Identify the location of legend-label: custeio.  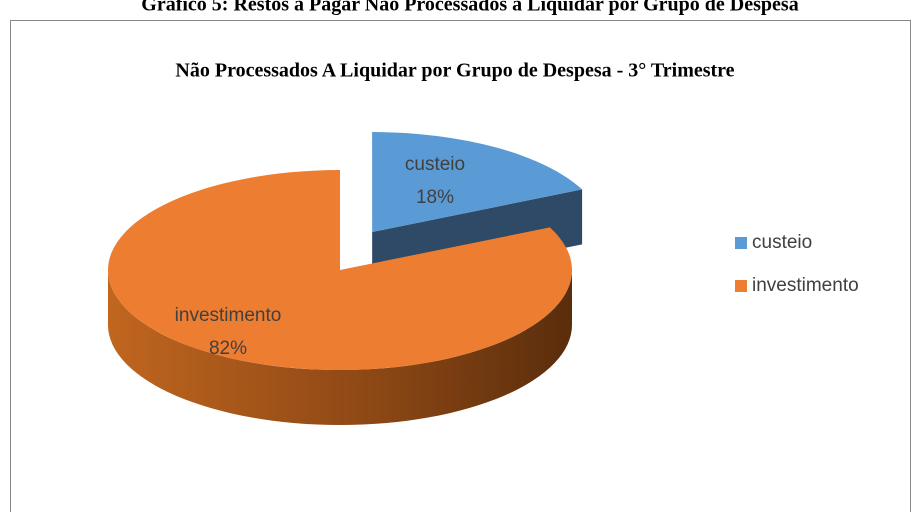
(782, 242).